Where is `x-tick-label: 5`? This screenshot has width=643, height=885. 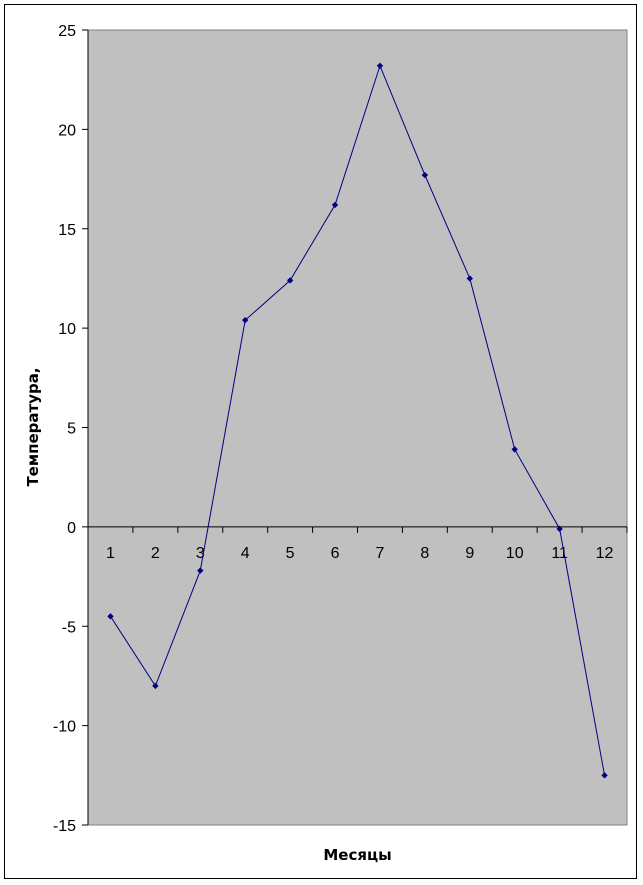 x-tick-label: 5 is located at coordinates (290, 553).